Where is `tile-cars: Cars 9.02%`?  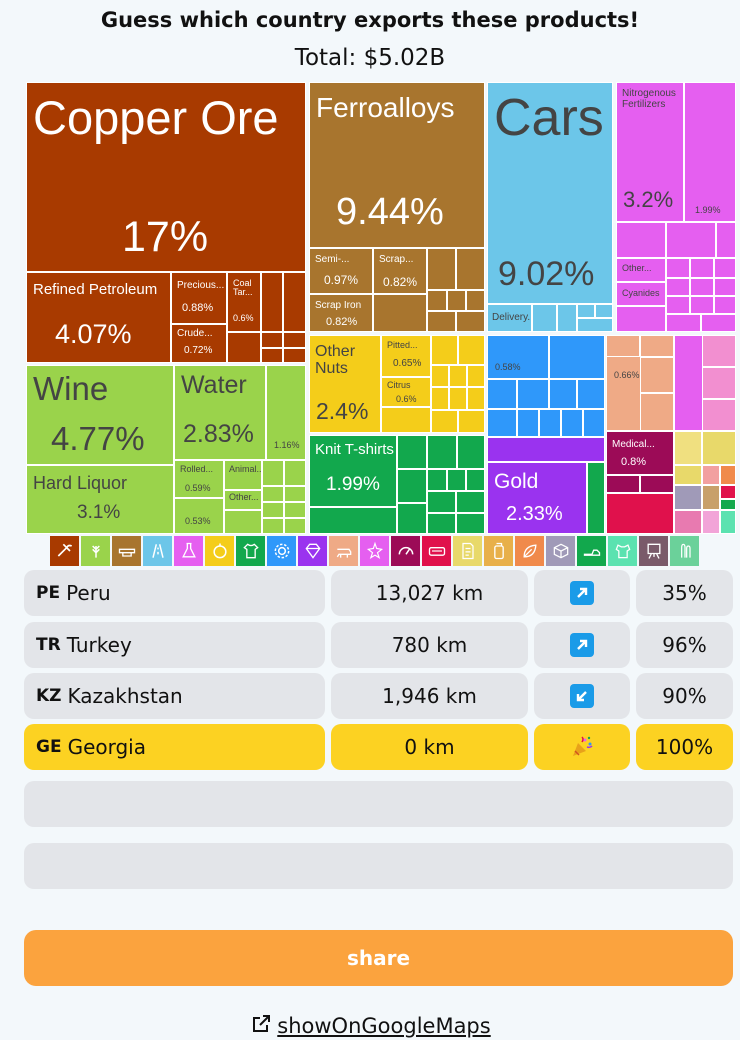 tile-cars: Cars 9.02% is located at coordinates (550, 193).